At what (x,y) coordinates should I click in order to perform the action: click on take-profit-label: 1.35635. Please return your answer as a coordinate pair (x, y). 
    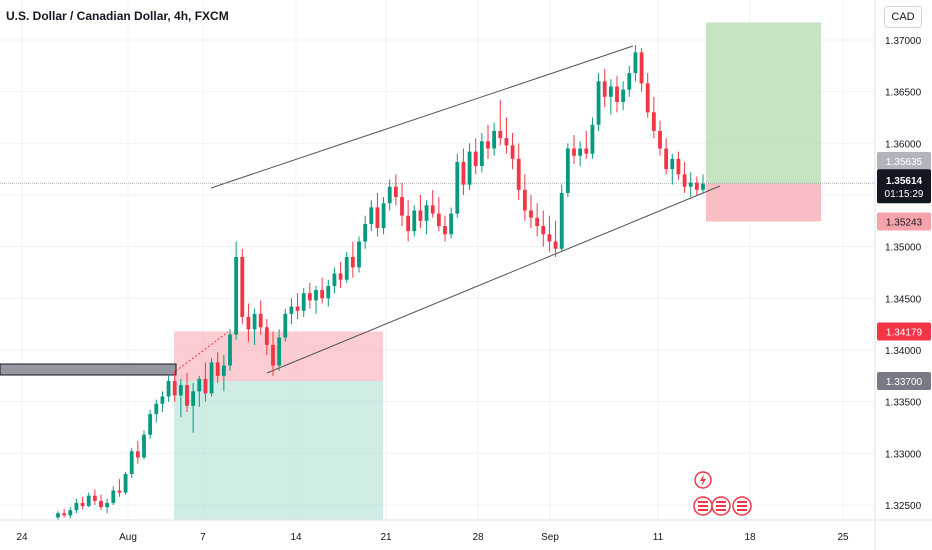
    Looking at the image, I should click on (904, 162).